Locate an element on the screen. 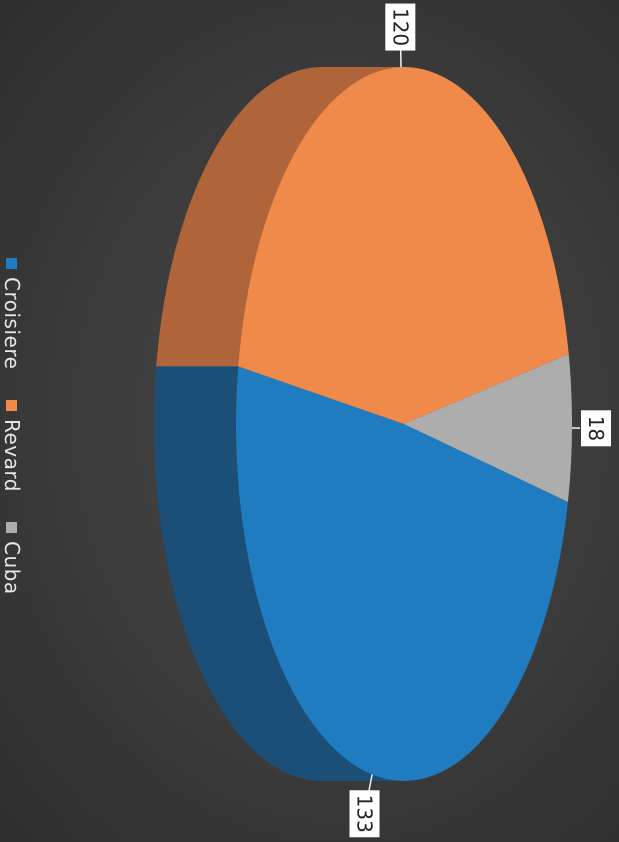  data-label-cuba: 18 is located at coordinates (595, 428).